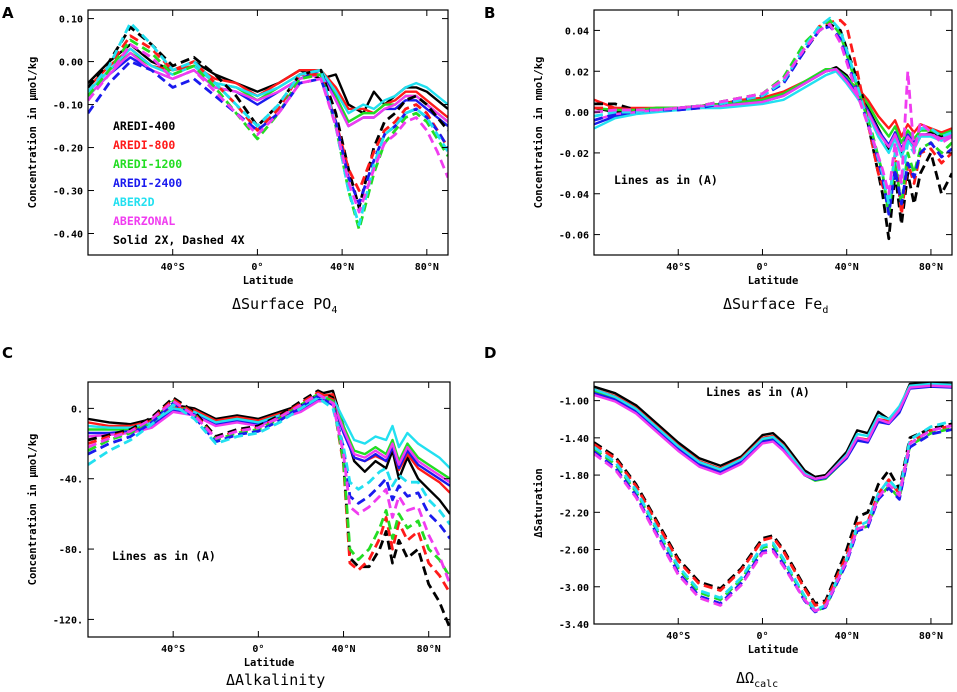 The image size is (957, 692). I want to click on series-d-aberzonal-dashed, so click(773, 518).